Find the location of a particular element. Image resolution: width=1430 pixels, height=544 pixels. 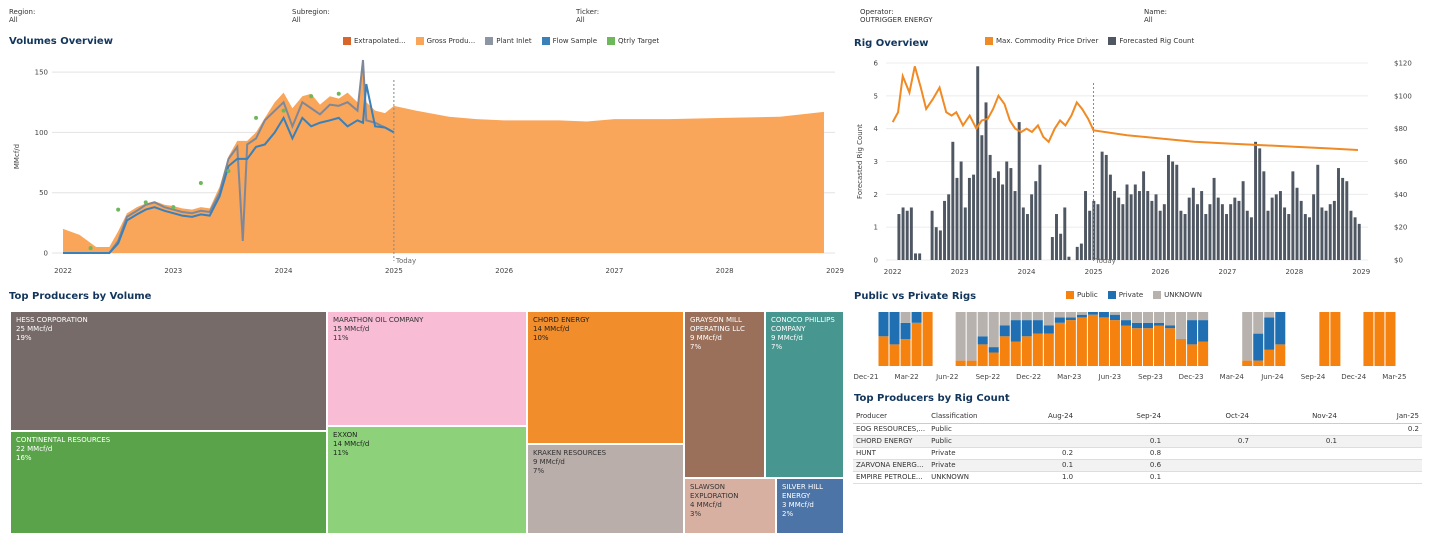

col-jan-25: Jan-25 is located at coordinates (1380, 417).